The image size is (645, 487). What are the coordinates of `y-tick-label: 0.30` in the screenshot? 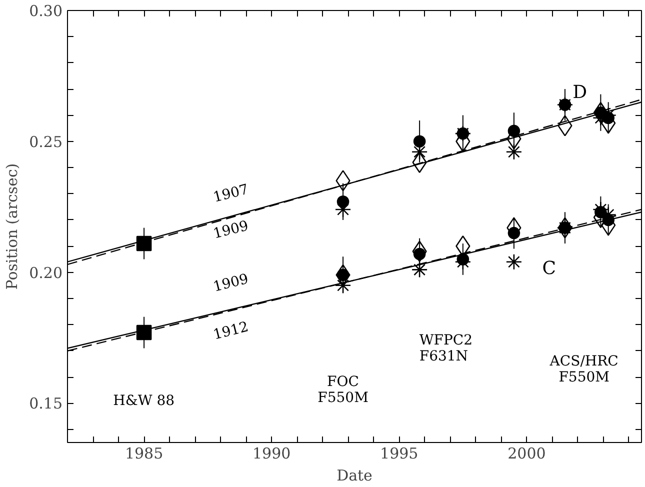 It's located at (46, 11).